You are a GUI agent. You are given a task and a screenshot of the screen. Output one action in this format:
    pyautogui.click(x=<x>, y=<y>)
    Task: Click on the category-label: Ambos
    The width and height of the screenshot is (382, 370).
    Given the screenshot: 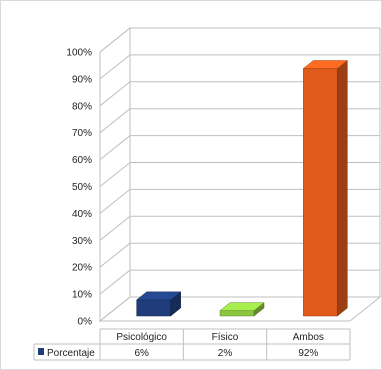 What is the action you would take?
    pyautogui.click(x=308, y=337)
    